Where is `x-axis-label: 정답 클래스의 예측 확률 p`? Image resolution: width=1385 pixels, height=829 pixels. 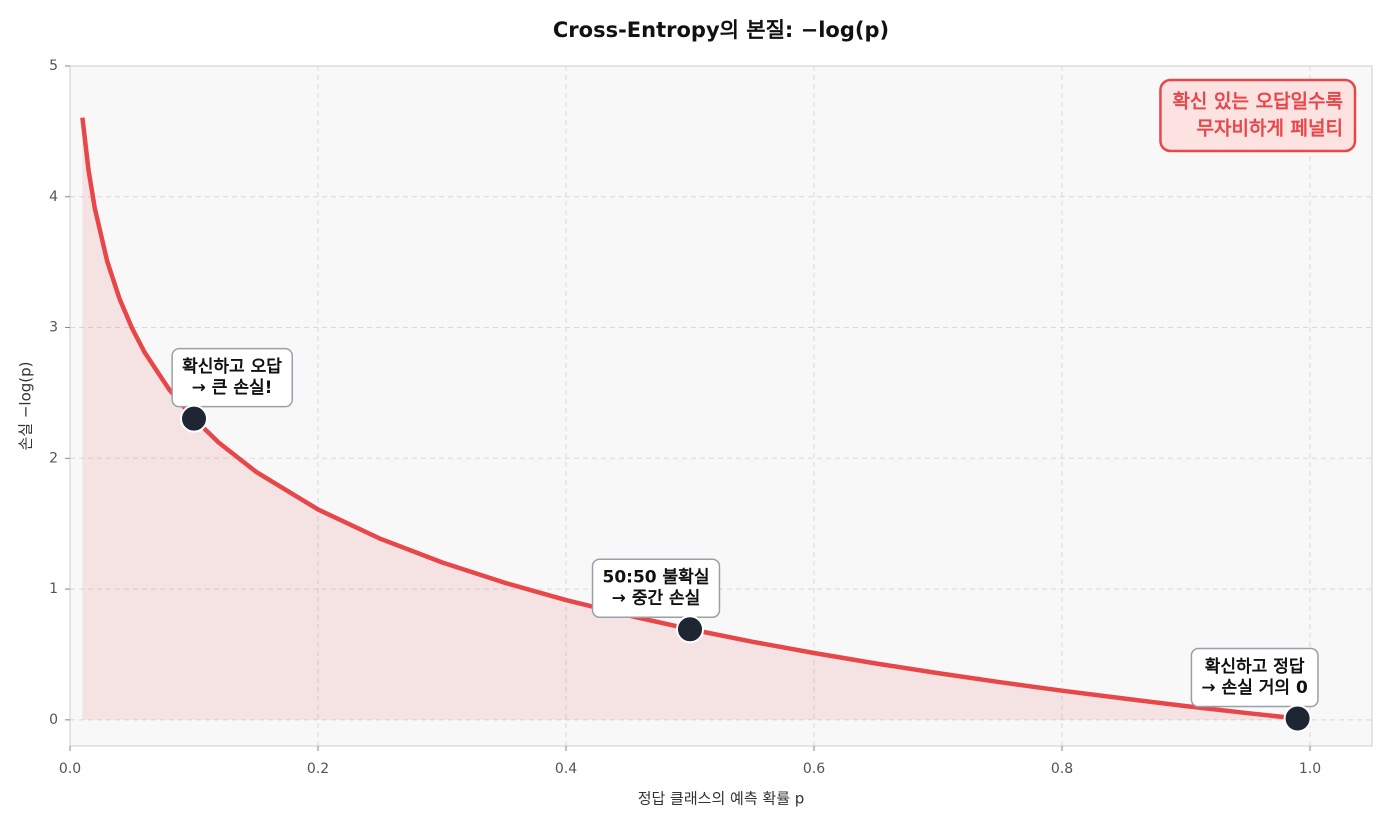
x-axis-label: 정답 클래스의 예측 확률 p is located at coordinates (721, 799).